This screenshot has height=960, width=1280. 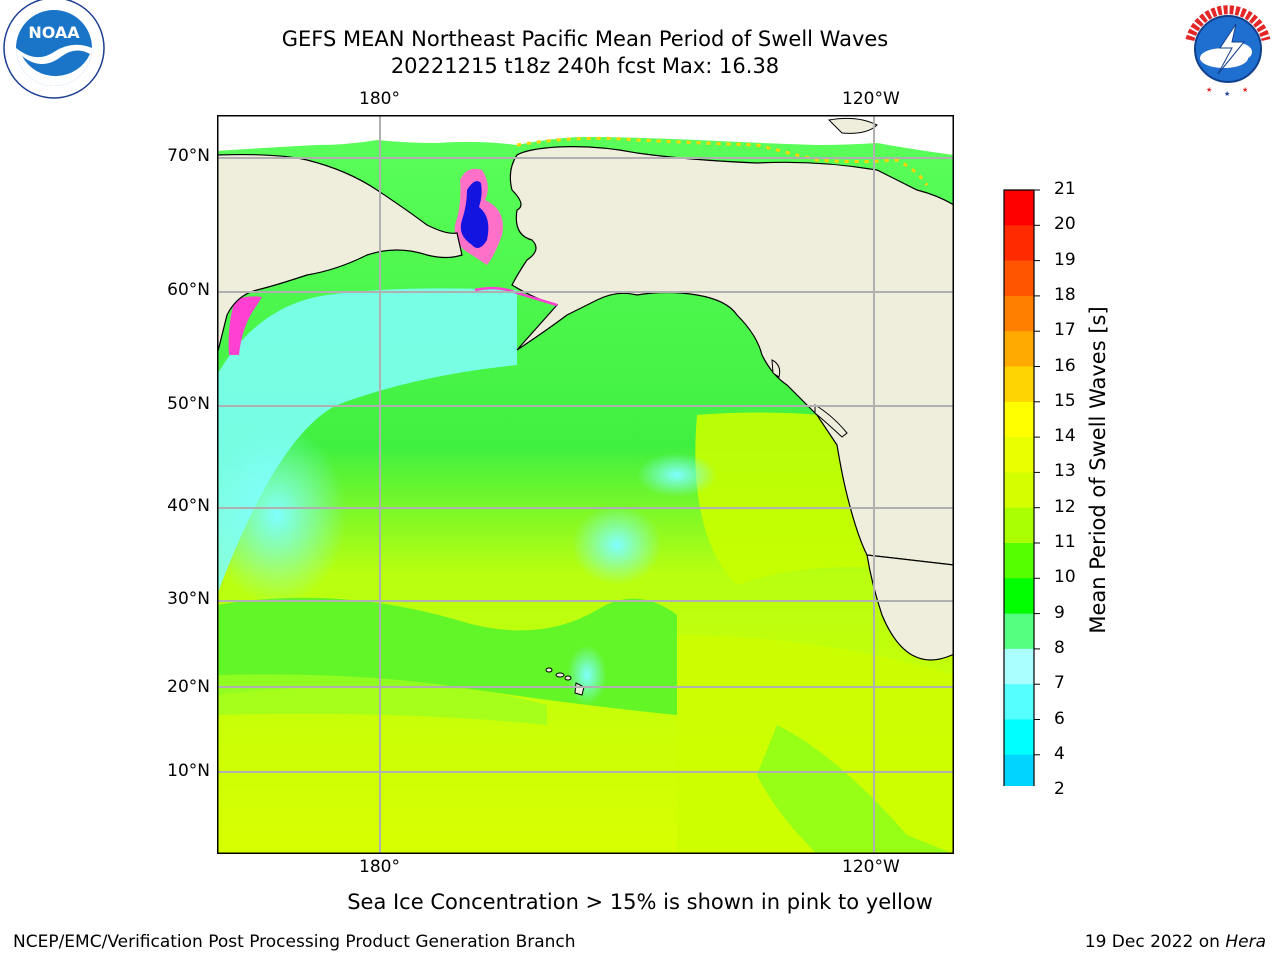 What do you see at coordinates (188, 599) in the screenshot?
I see `lat-label-30n: 30°N` at bounding box center [188, 599].